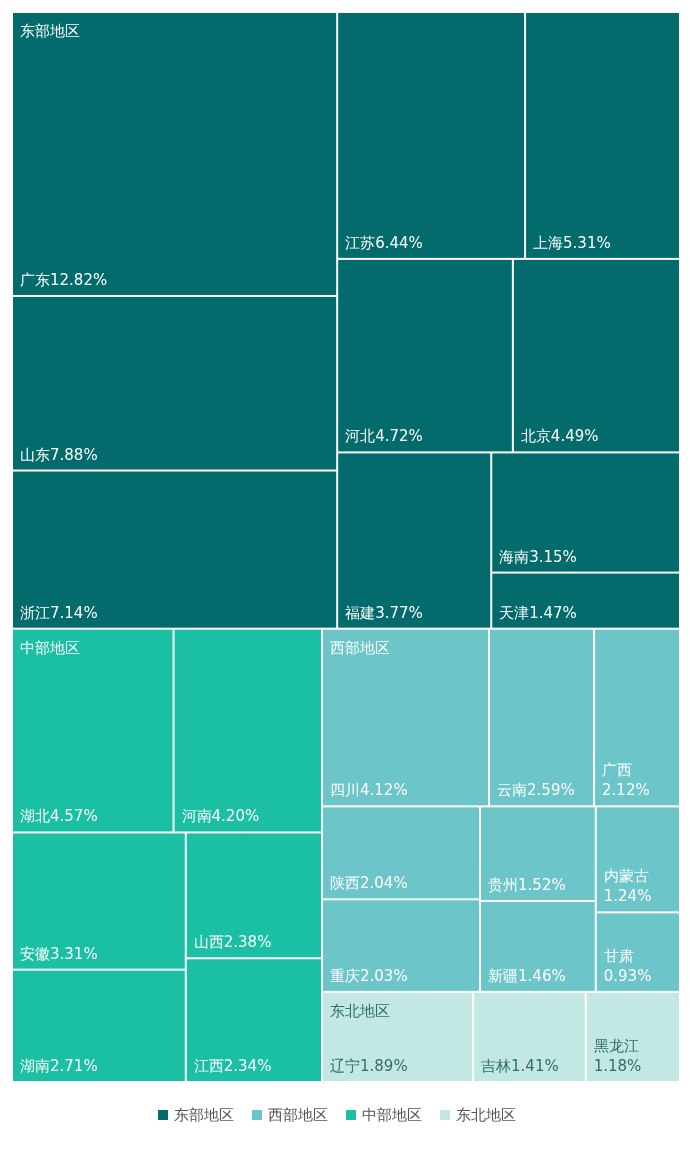  What do you see at coordinates (617, 770) in the screenshot?
I see `category-label: 广西` at bounding box center [617, 770].